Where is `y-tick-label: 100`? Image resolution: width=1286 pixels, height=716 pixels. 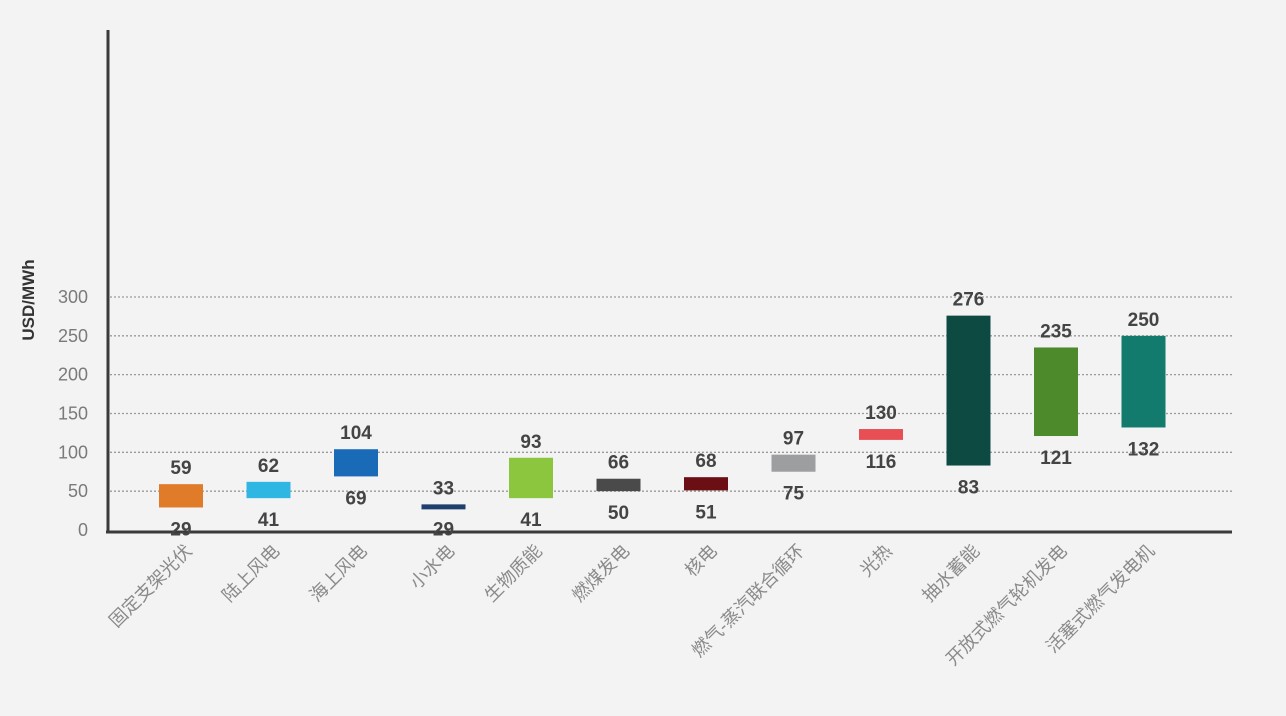 y-tick-label: 100 is located at coordinates (73, 452).